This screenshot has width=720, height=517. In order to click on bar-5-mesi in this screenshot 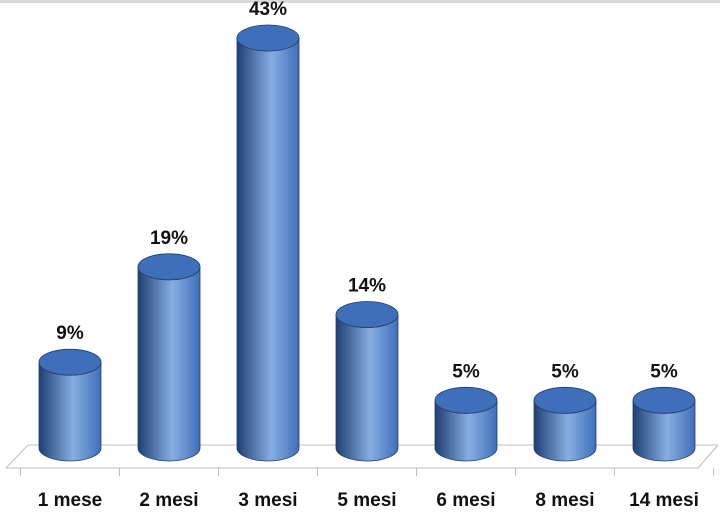, I will do `click(367, 381)`.